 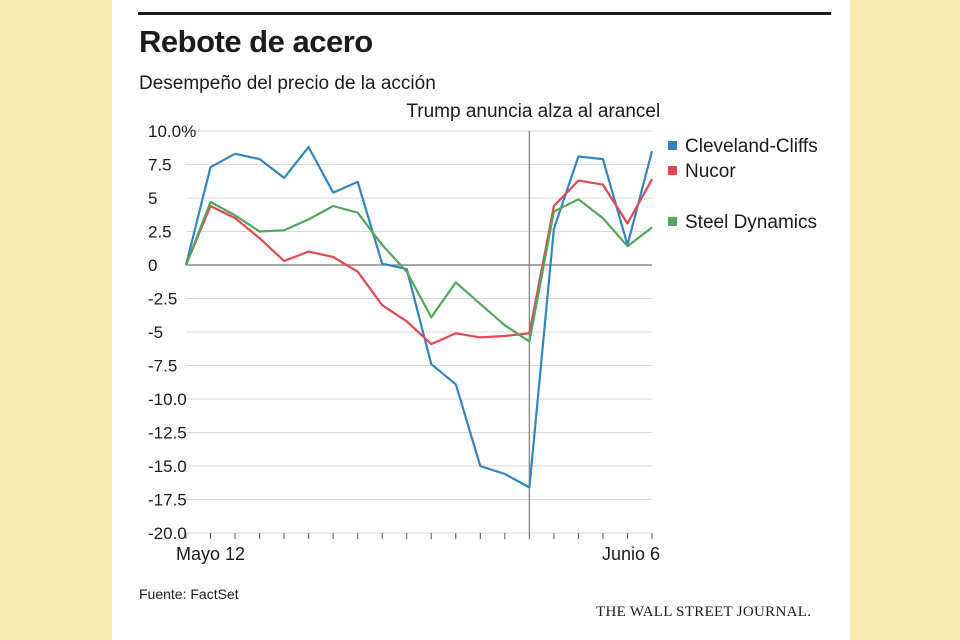 I want to click on y-tick-label: 0, so click(x=152, y=265).